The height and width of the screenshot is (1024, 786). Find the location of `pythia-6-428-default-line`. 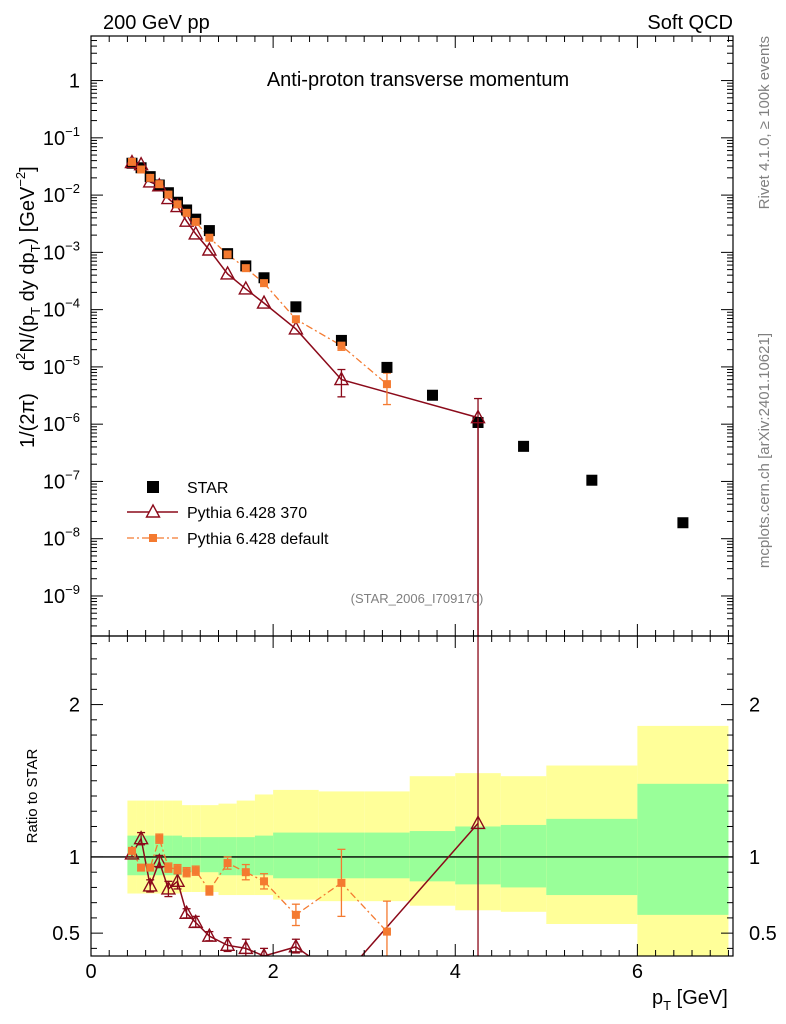

pythia-6-428-default-line is located at coordinates (259, 273).